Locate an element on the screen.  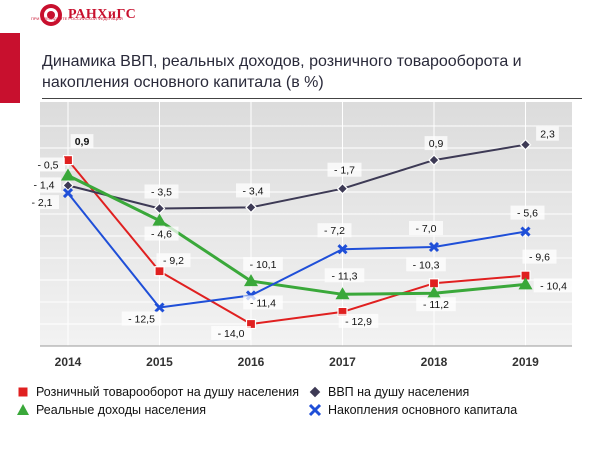
svg-text: - 11,3 is located at coordinates (344, 276).